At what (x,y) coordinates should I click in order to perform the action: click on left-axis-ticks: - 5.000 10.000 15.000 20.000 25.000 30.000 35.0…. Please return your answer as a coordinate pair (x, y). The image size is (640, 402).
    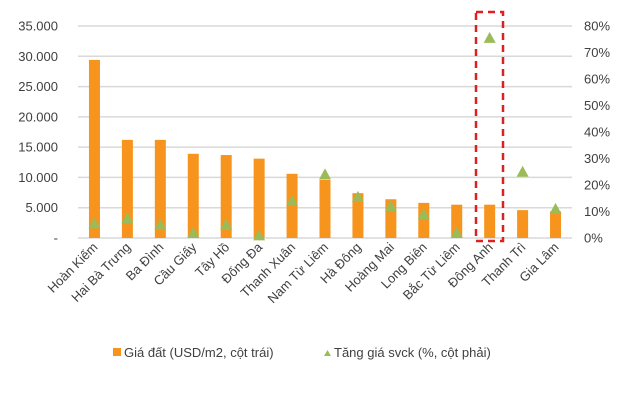
    Looking at the image, I should click on (38, 132).